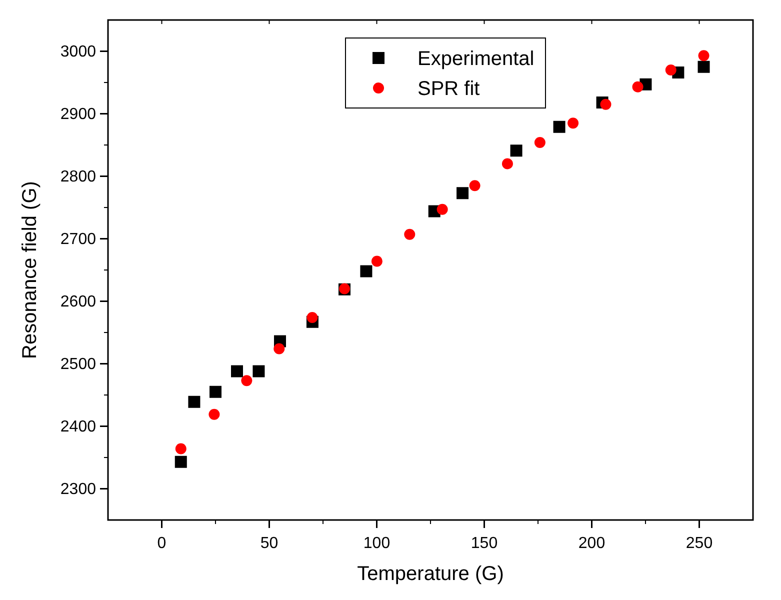  What do you see at coordinates (592, 543) in the screenshot?
I see `x-tick-label: 200` at bounding box center [592, 543].